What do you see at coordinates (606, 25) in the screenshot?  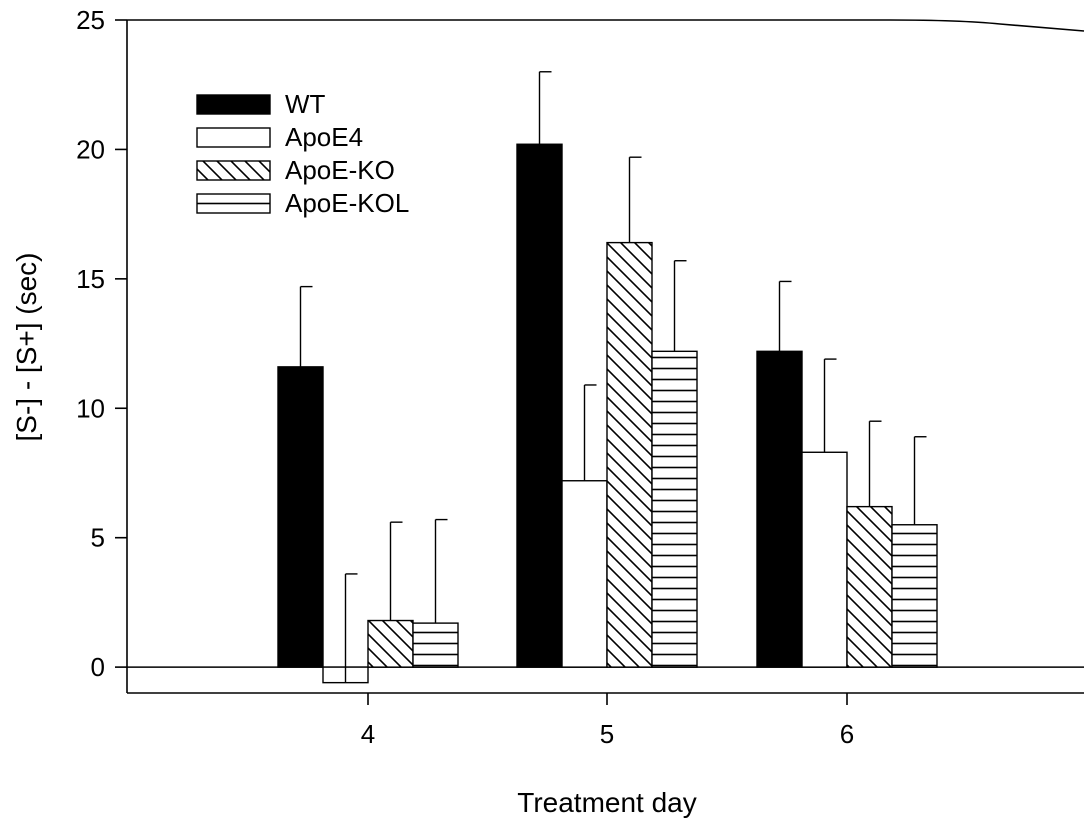 I see `top-frame-line` at bounding box center [606, 25].